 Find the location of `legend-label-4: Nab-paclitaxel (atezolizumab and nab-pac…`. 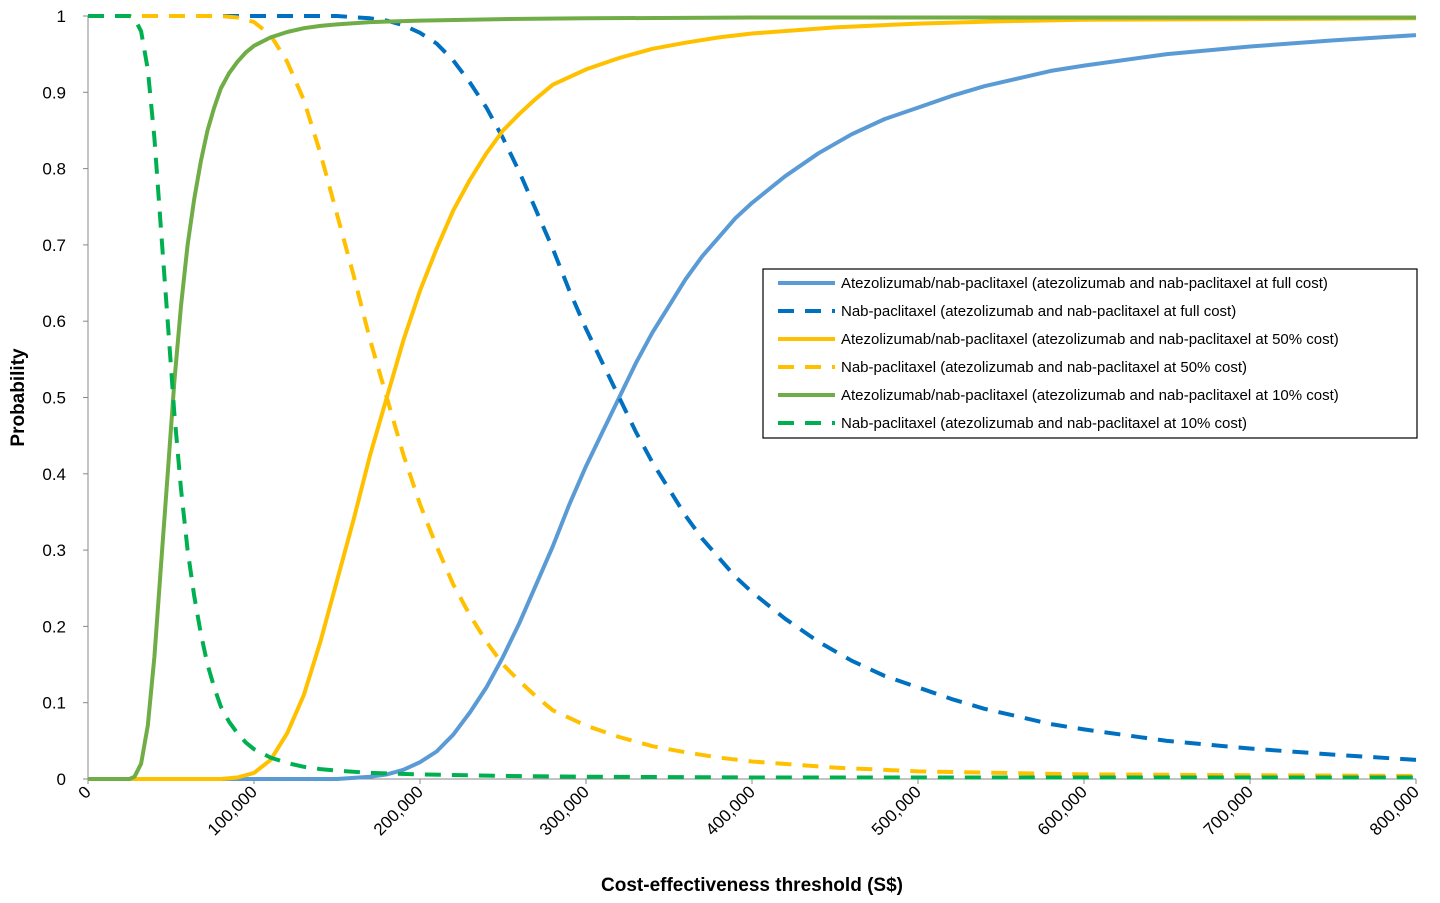

legend-label-4: Nab-paclitaxel (atezolizumab and nab-pac… is located at coordinates (1044, 367).